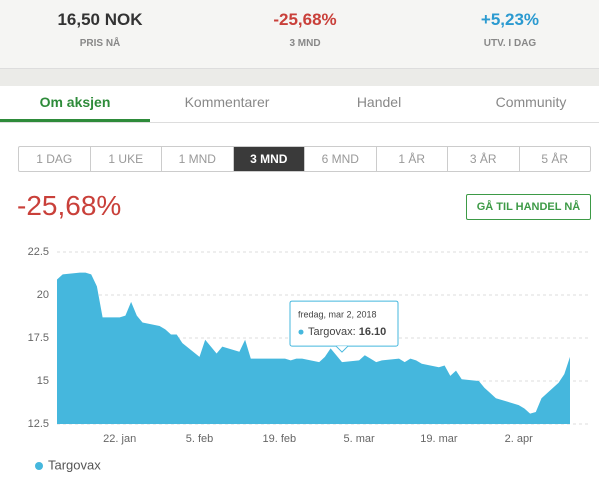 The width and height of the screenshot is (599, 495). I want to click on tabs: Om aksjen Kommentarer Handel Community, so click(299, 104).